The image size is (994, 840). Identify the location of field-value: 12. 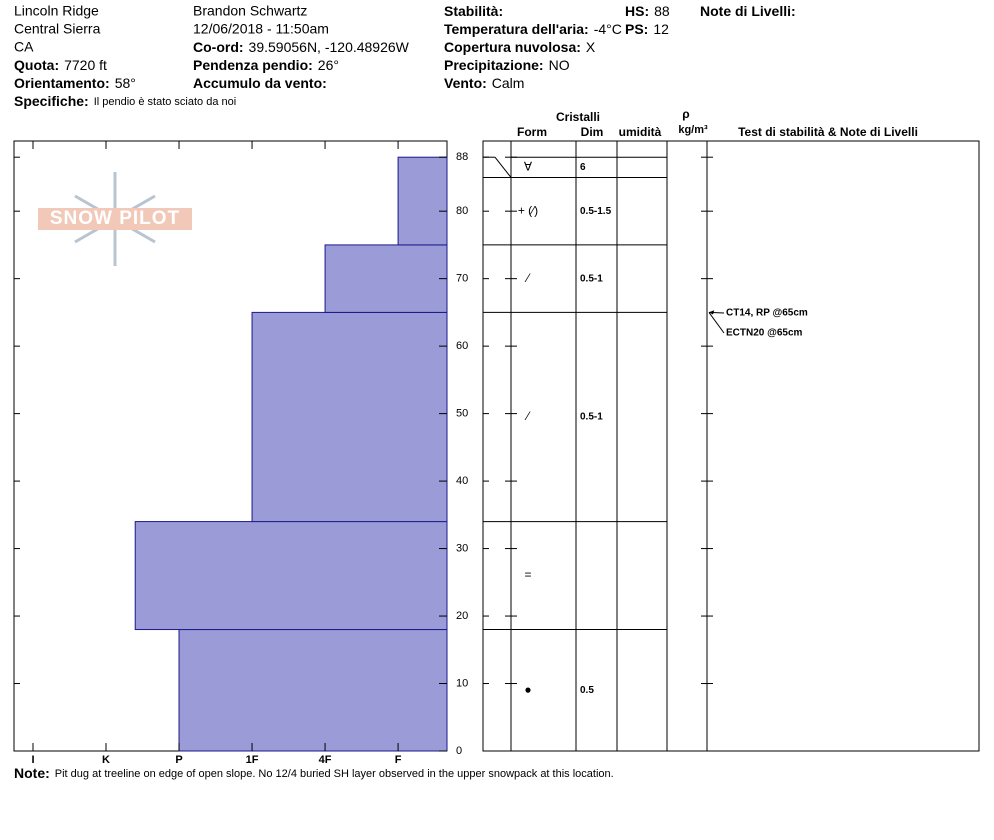
(661, 29).